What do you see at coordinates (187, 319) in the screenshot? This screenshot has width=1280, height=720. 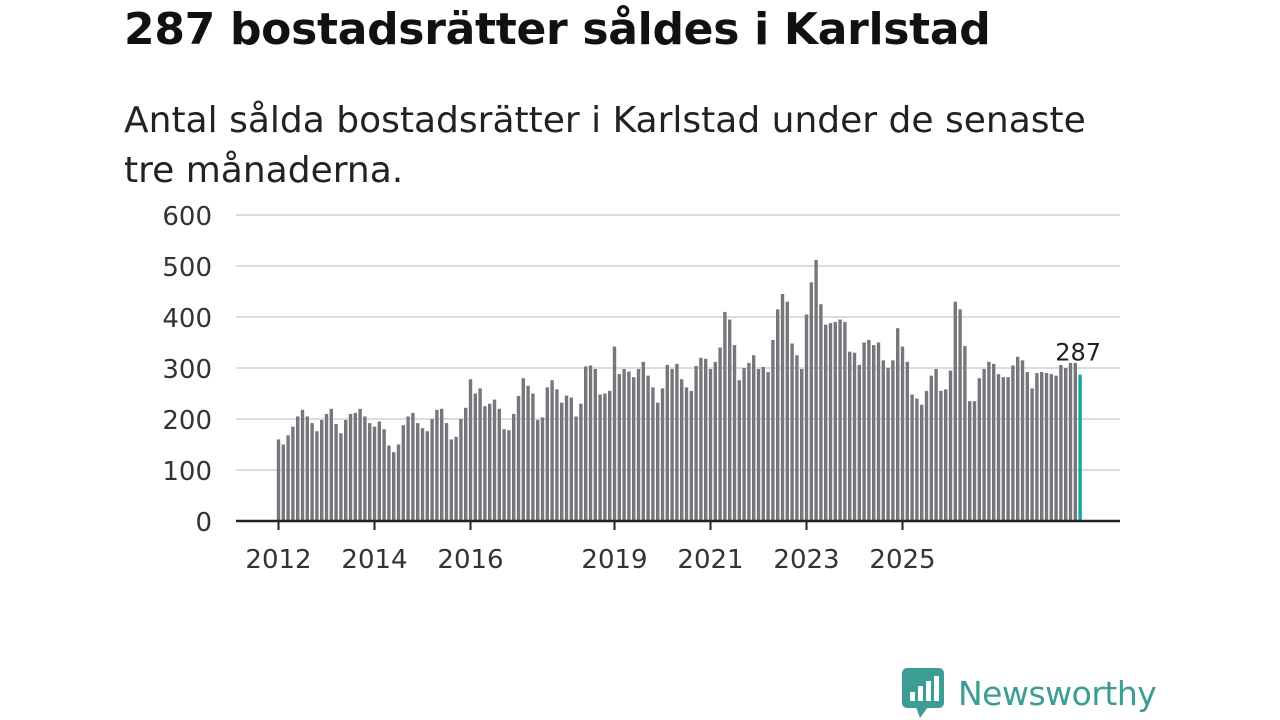 I see `y-tick-label: 400` at bounding box center [187, 319].